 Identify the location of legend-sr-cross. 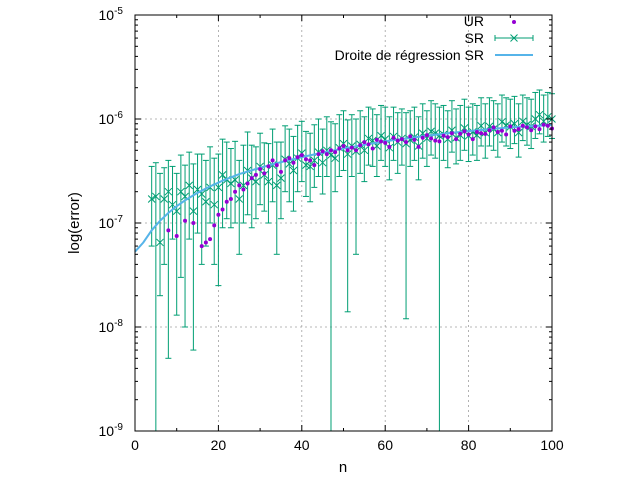
(514, 38).